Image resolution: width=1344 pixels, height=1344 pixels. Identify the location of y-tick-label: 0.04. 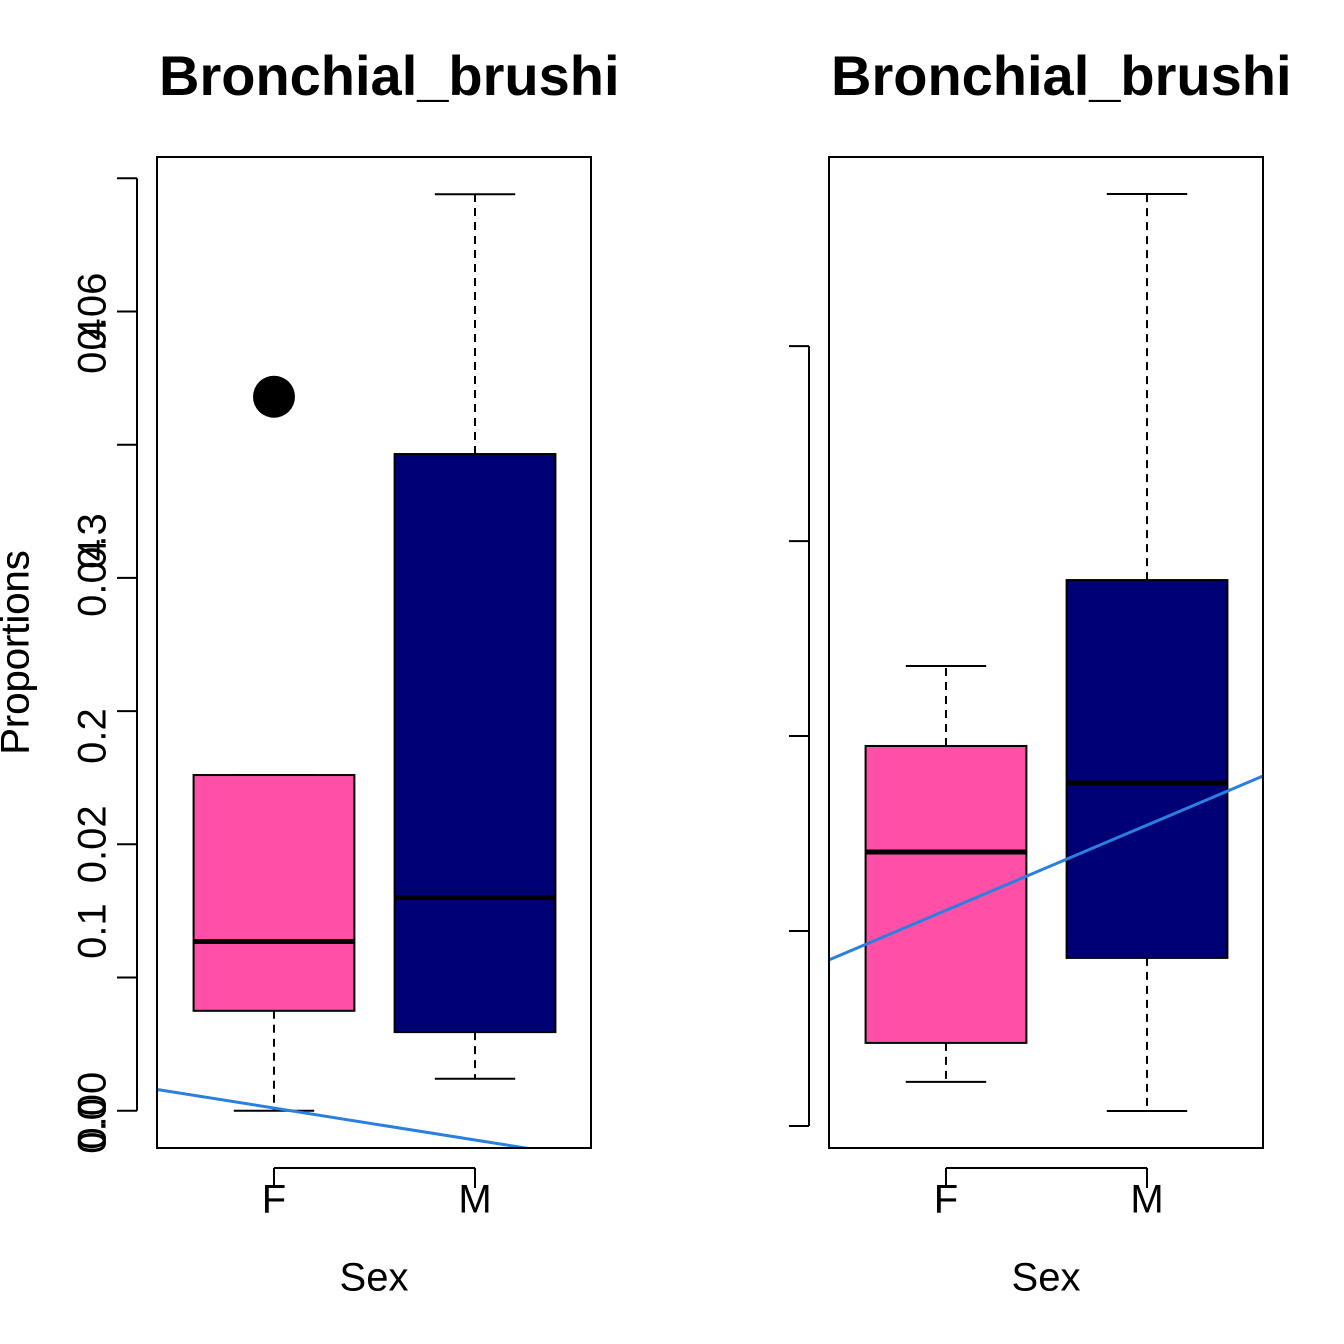
(93, 578).